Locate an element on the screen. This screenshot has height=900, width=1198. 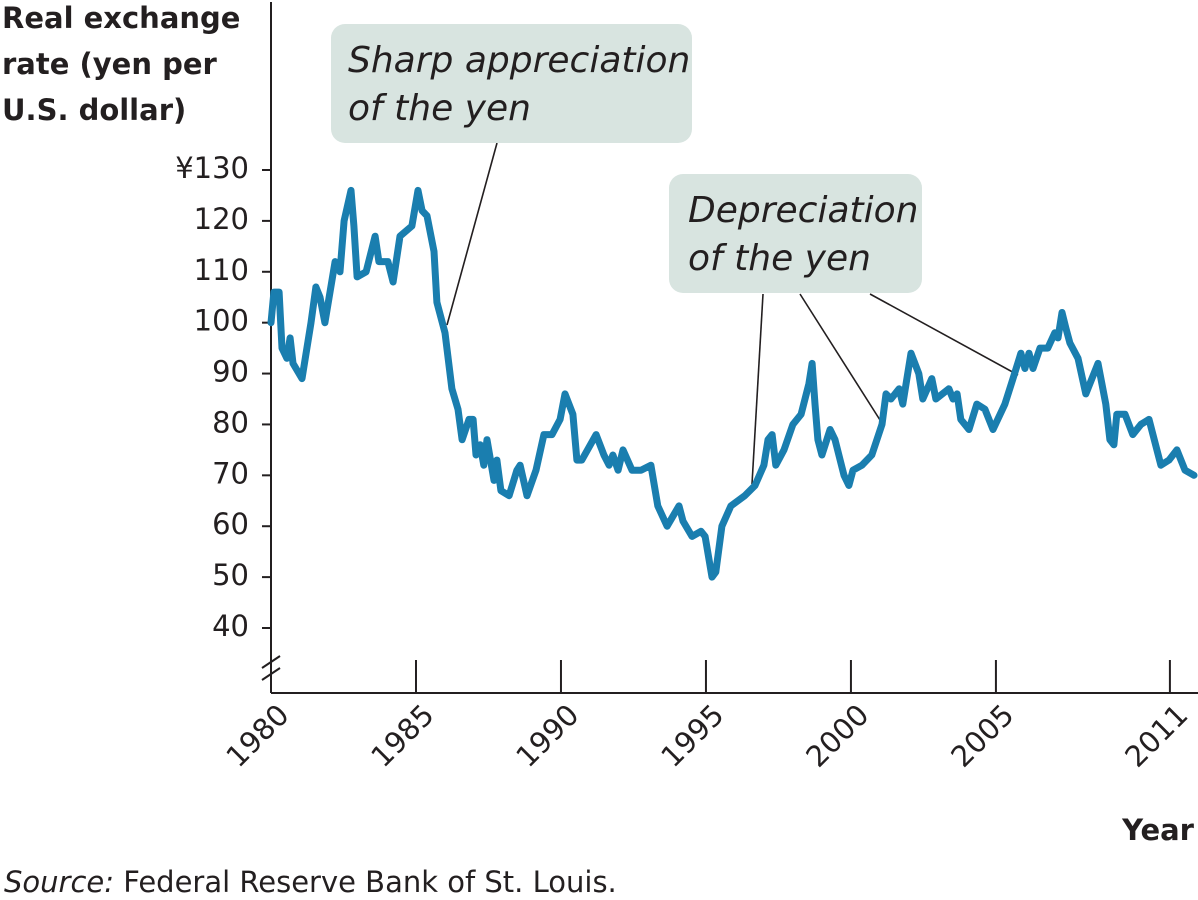
y-tick-label: ¥130 is located at coordinates (212, 168).